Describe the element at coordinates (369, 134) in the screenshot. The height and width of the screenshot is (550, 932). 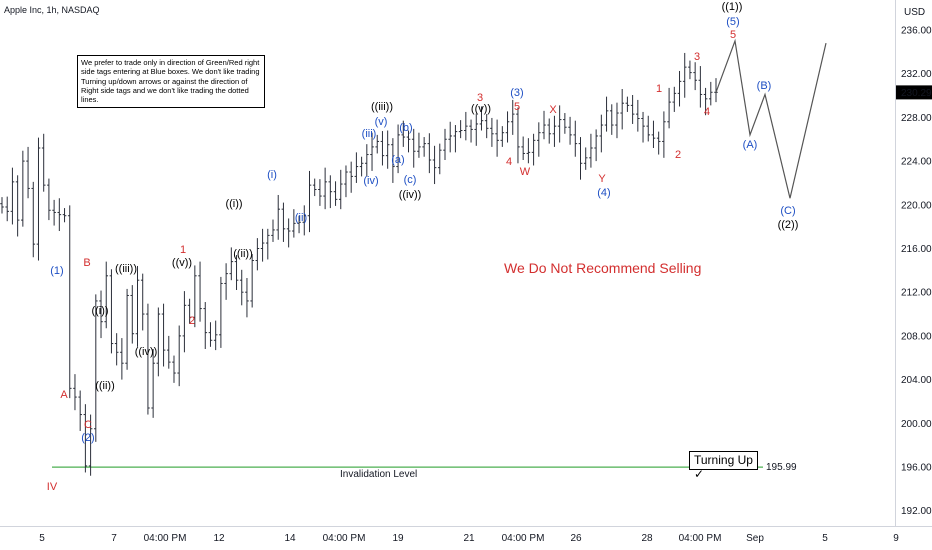
I see `wave-label: (iii)` at that location.